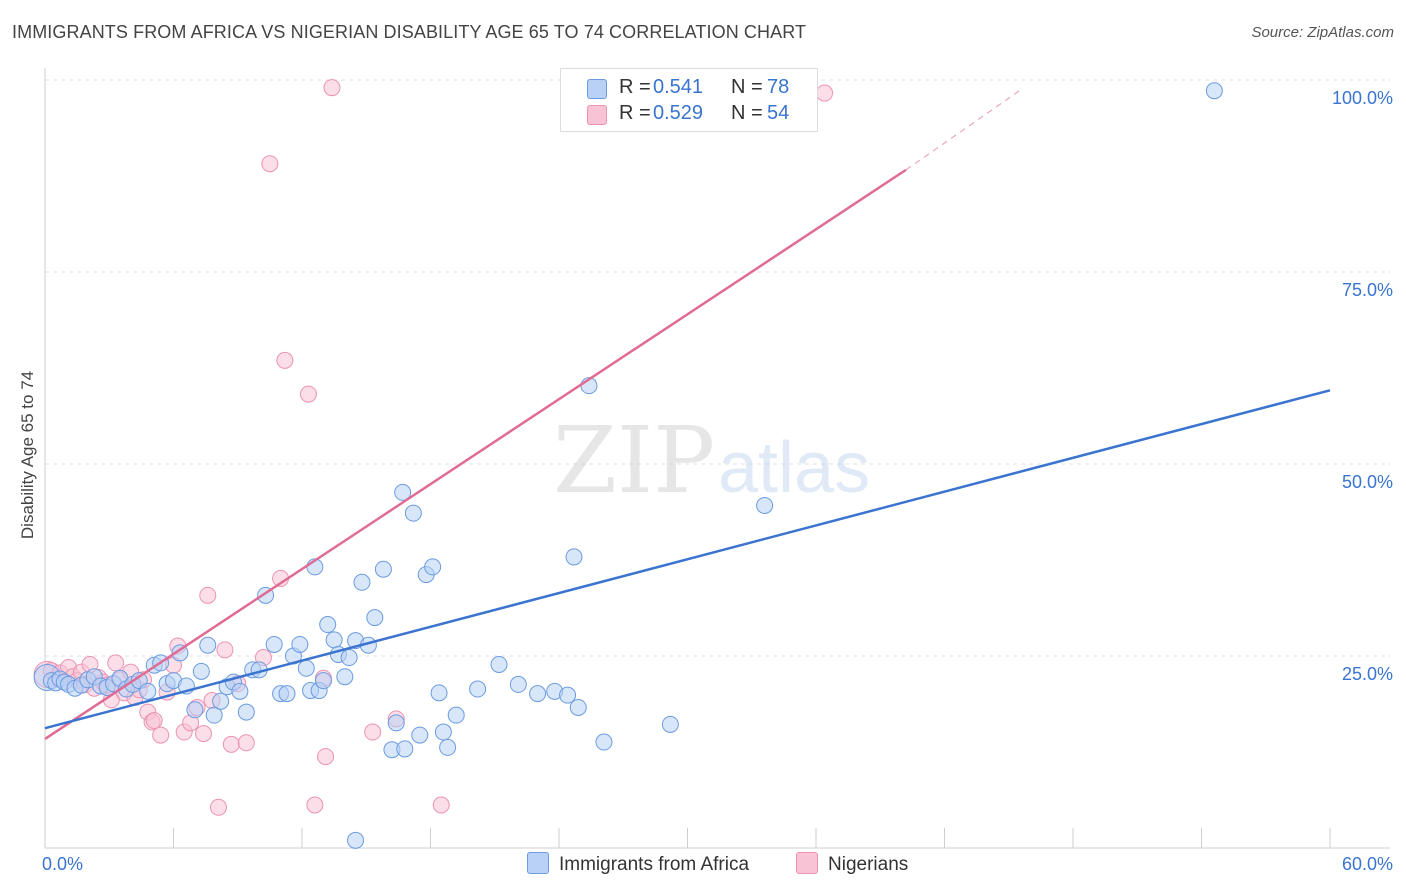 The image size is (1406, 892). Describe the element at coordinates (654, 864) in the screenshot. I see `bottom-legend-label-africa: Immigrants from Africa` at that location.